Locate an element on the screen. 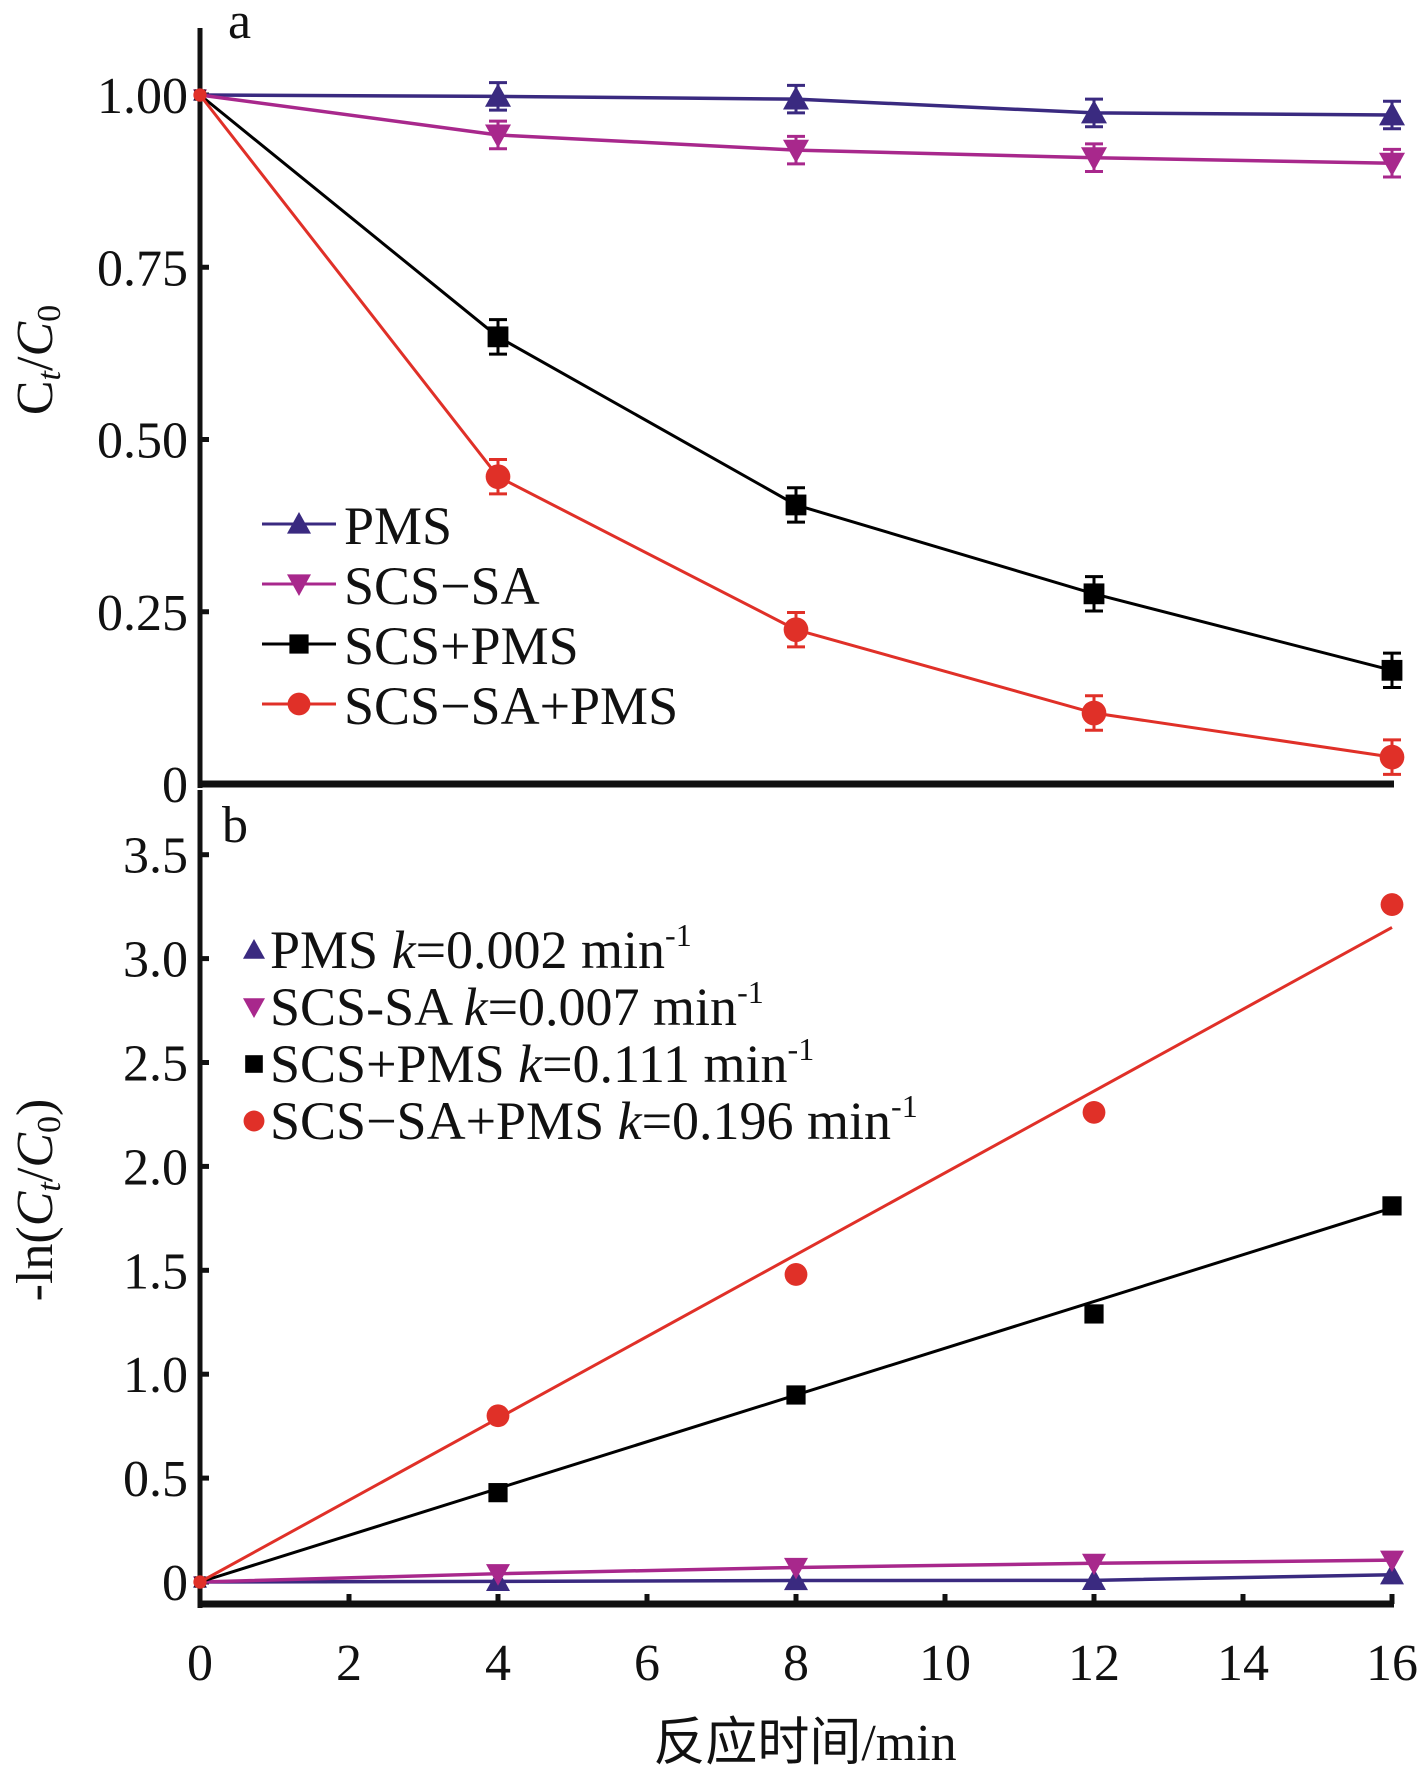 The width and height of the screenshot is (1417, 1772). y-tick-label-a: 0.75 is located at coordinates (142, 268).